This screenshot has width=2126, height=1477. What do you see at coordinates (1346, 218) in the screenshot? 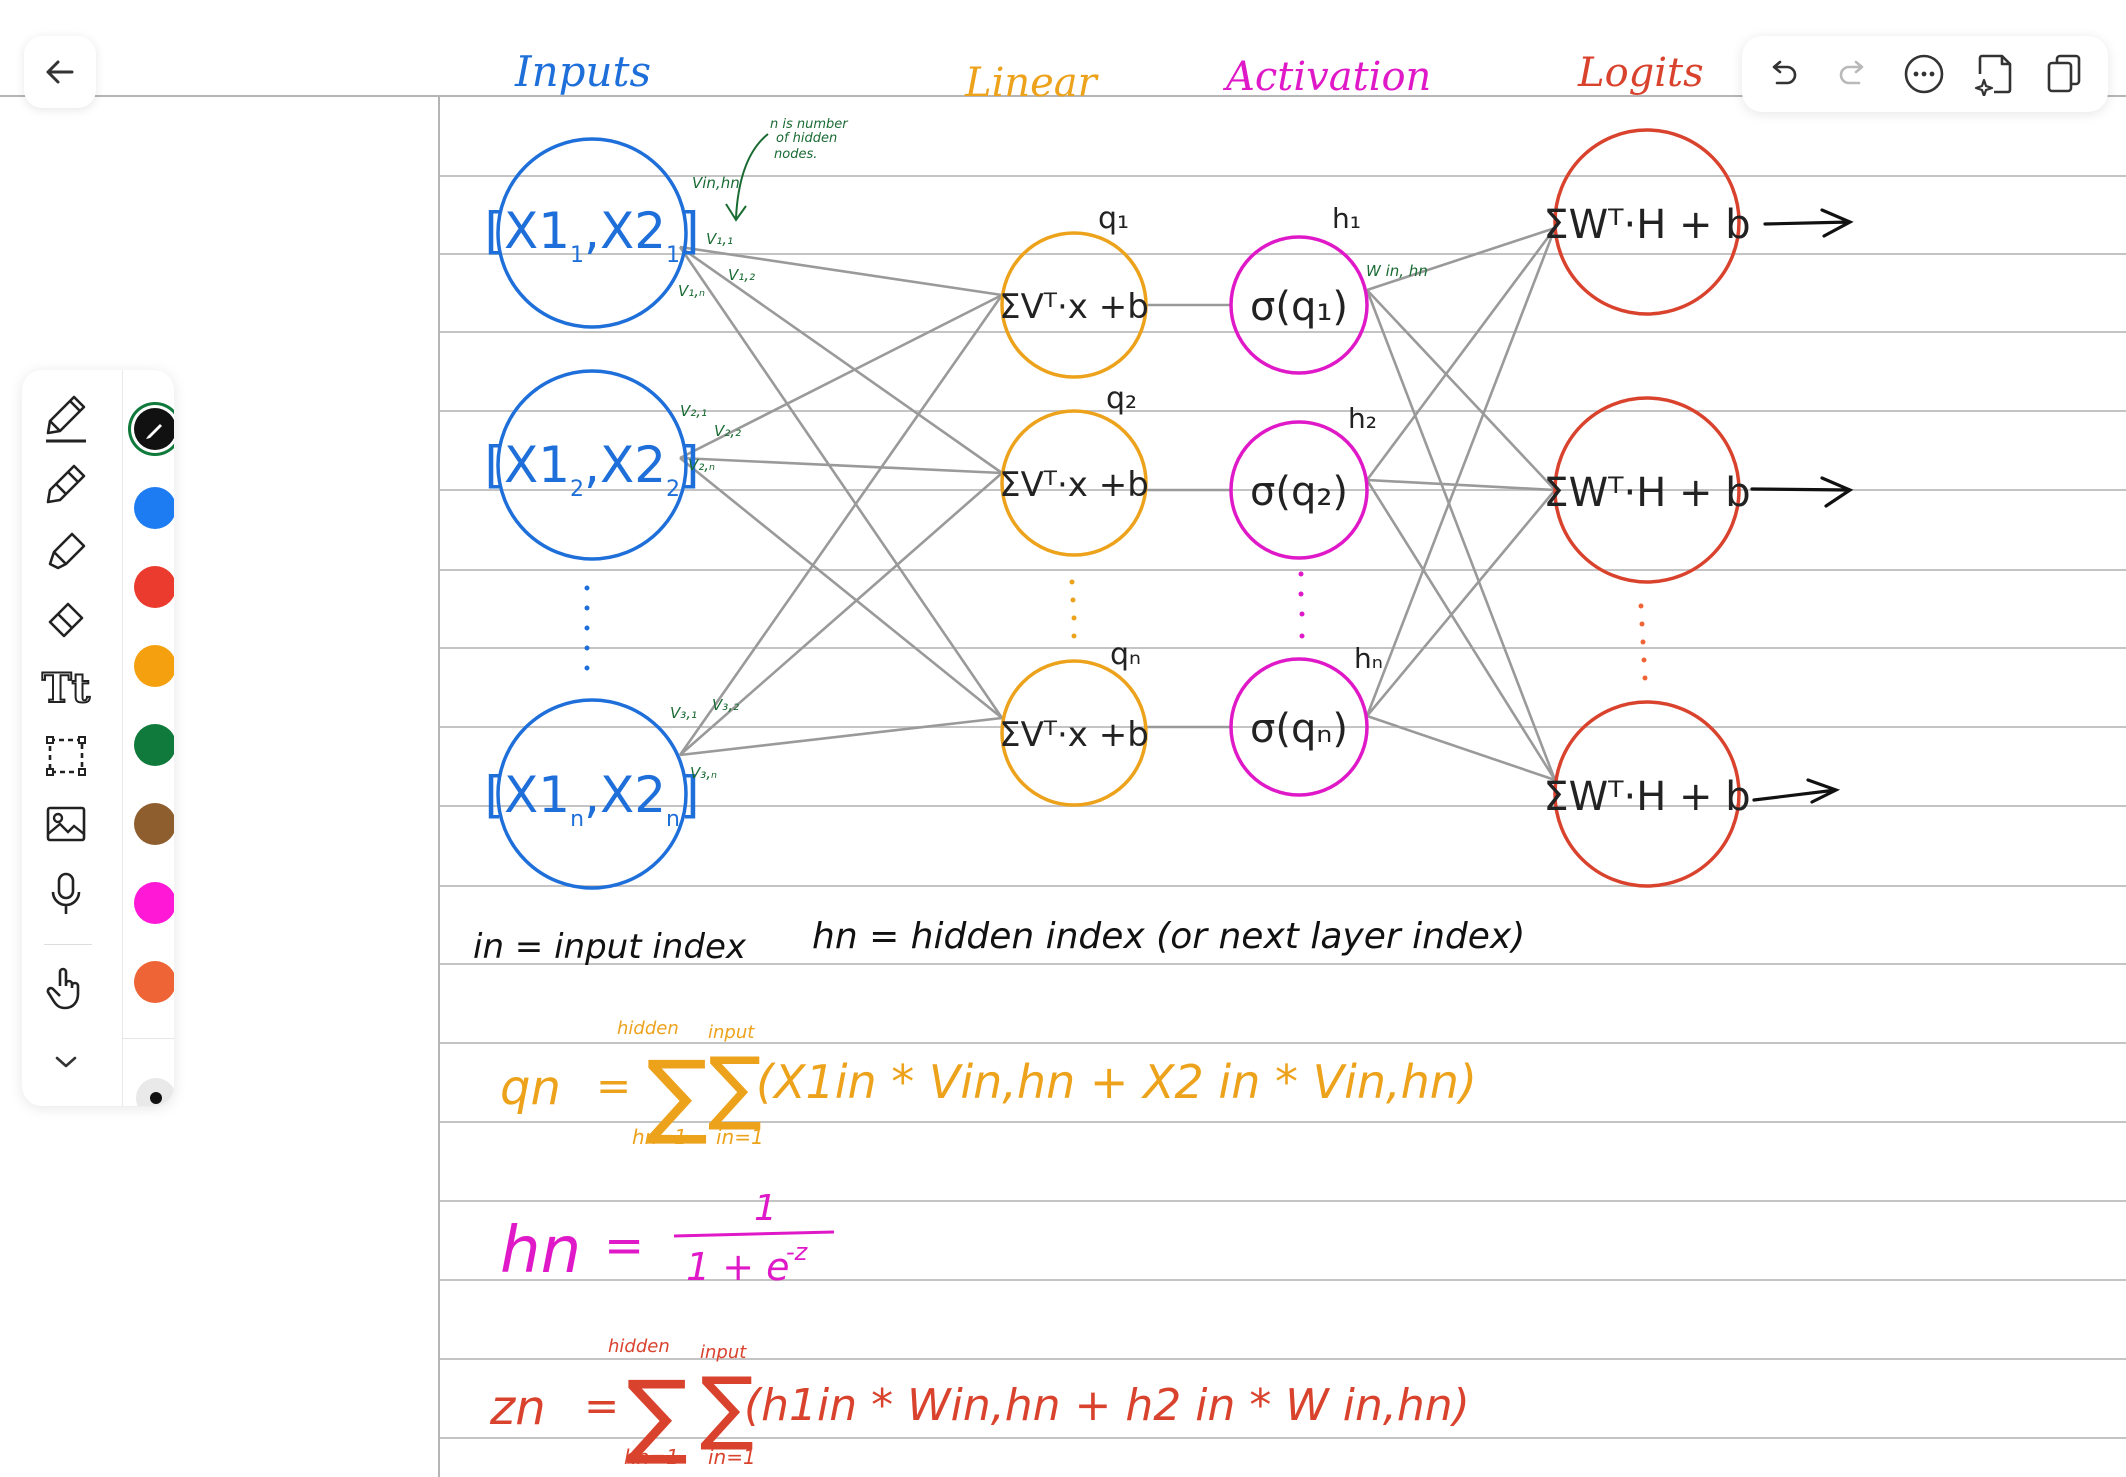
I see `label-h1: h₁` at bounding box center [1346, 218].